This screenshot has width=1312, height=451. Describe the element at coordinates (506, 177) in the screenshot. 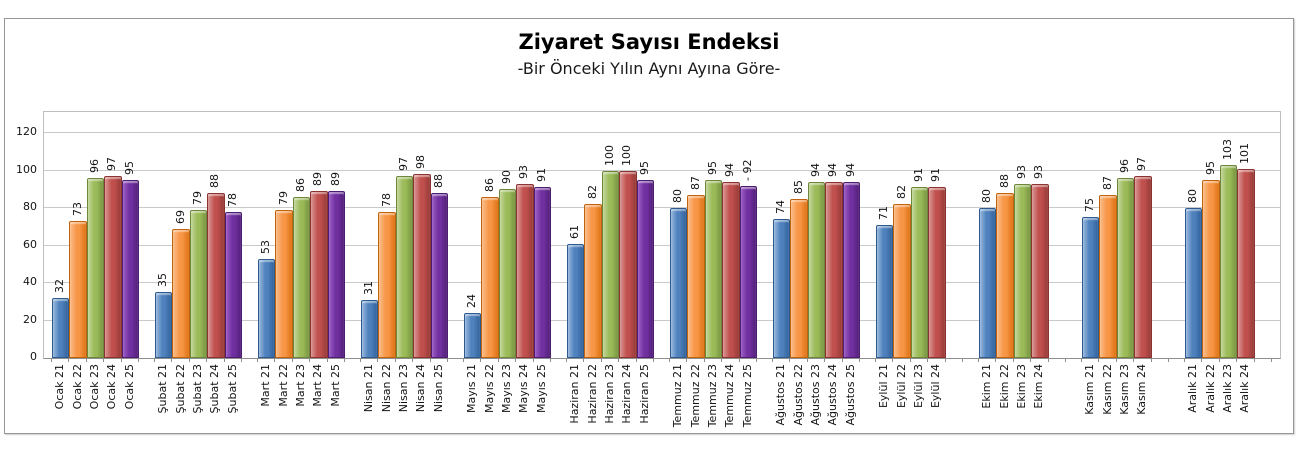

I see `bar-value-label: 90` at that location.